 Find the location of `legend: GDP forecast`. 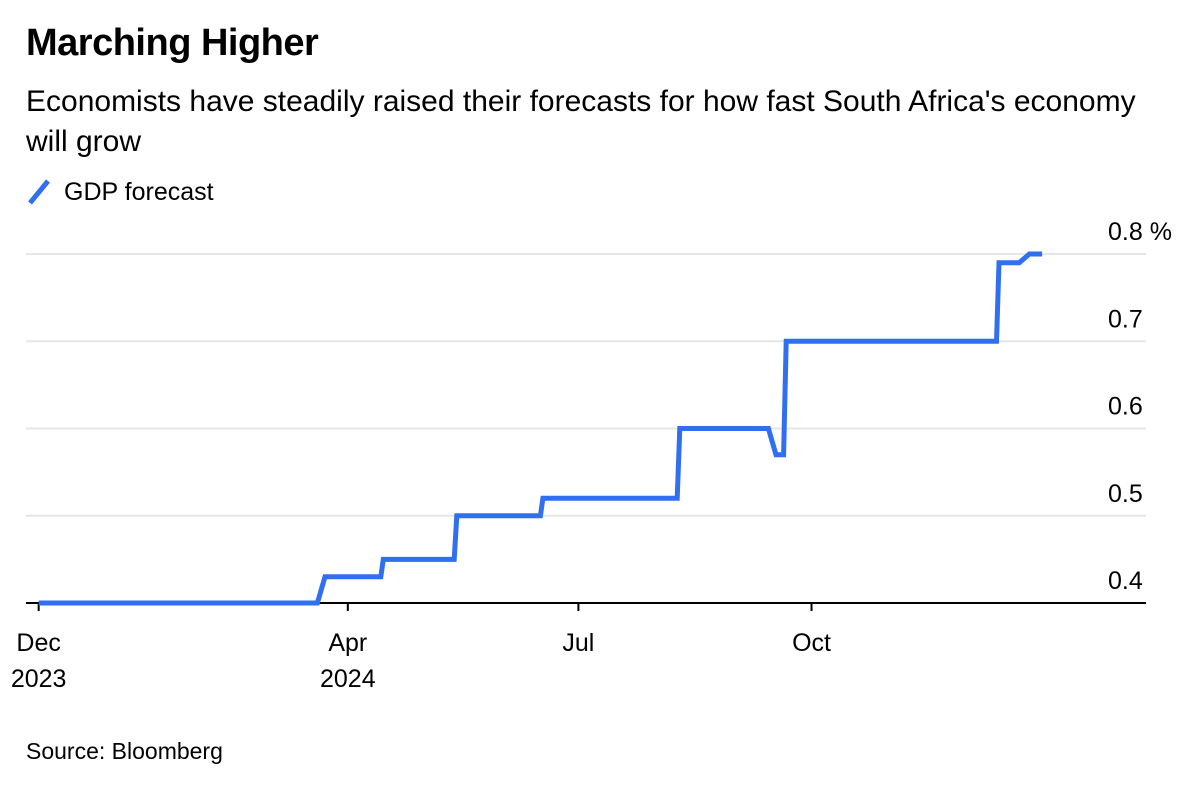

legend: GDP forecast is located at coordinates (120, 192).